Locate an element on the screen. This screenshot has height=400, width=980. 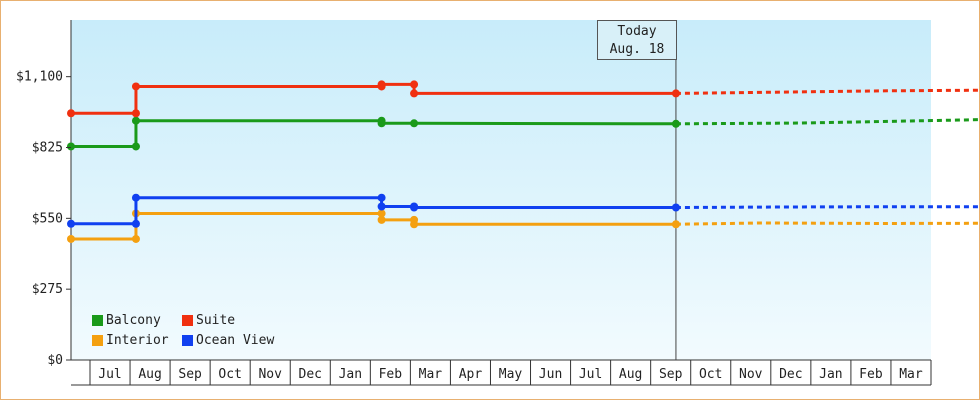
y-tick-label: $0 is located at coordinates (55, 360).